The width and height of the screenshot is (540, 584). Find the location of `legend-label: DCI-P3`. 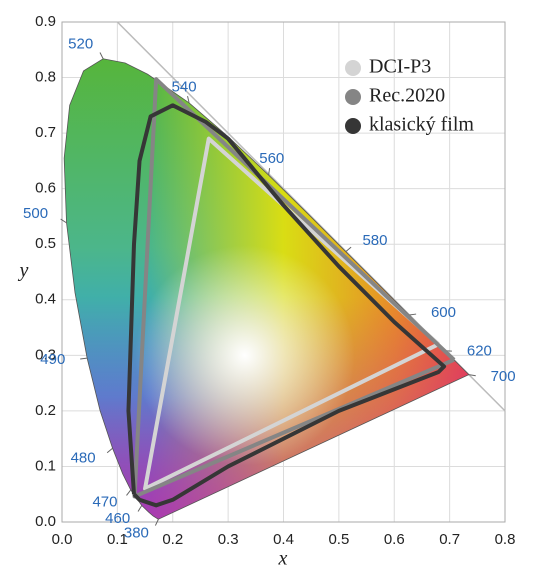

legend-label: DCI-P3 is located at coordinates (400, 67).